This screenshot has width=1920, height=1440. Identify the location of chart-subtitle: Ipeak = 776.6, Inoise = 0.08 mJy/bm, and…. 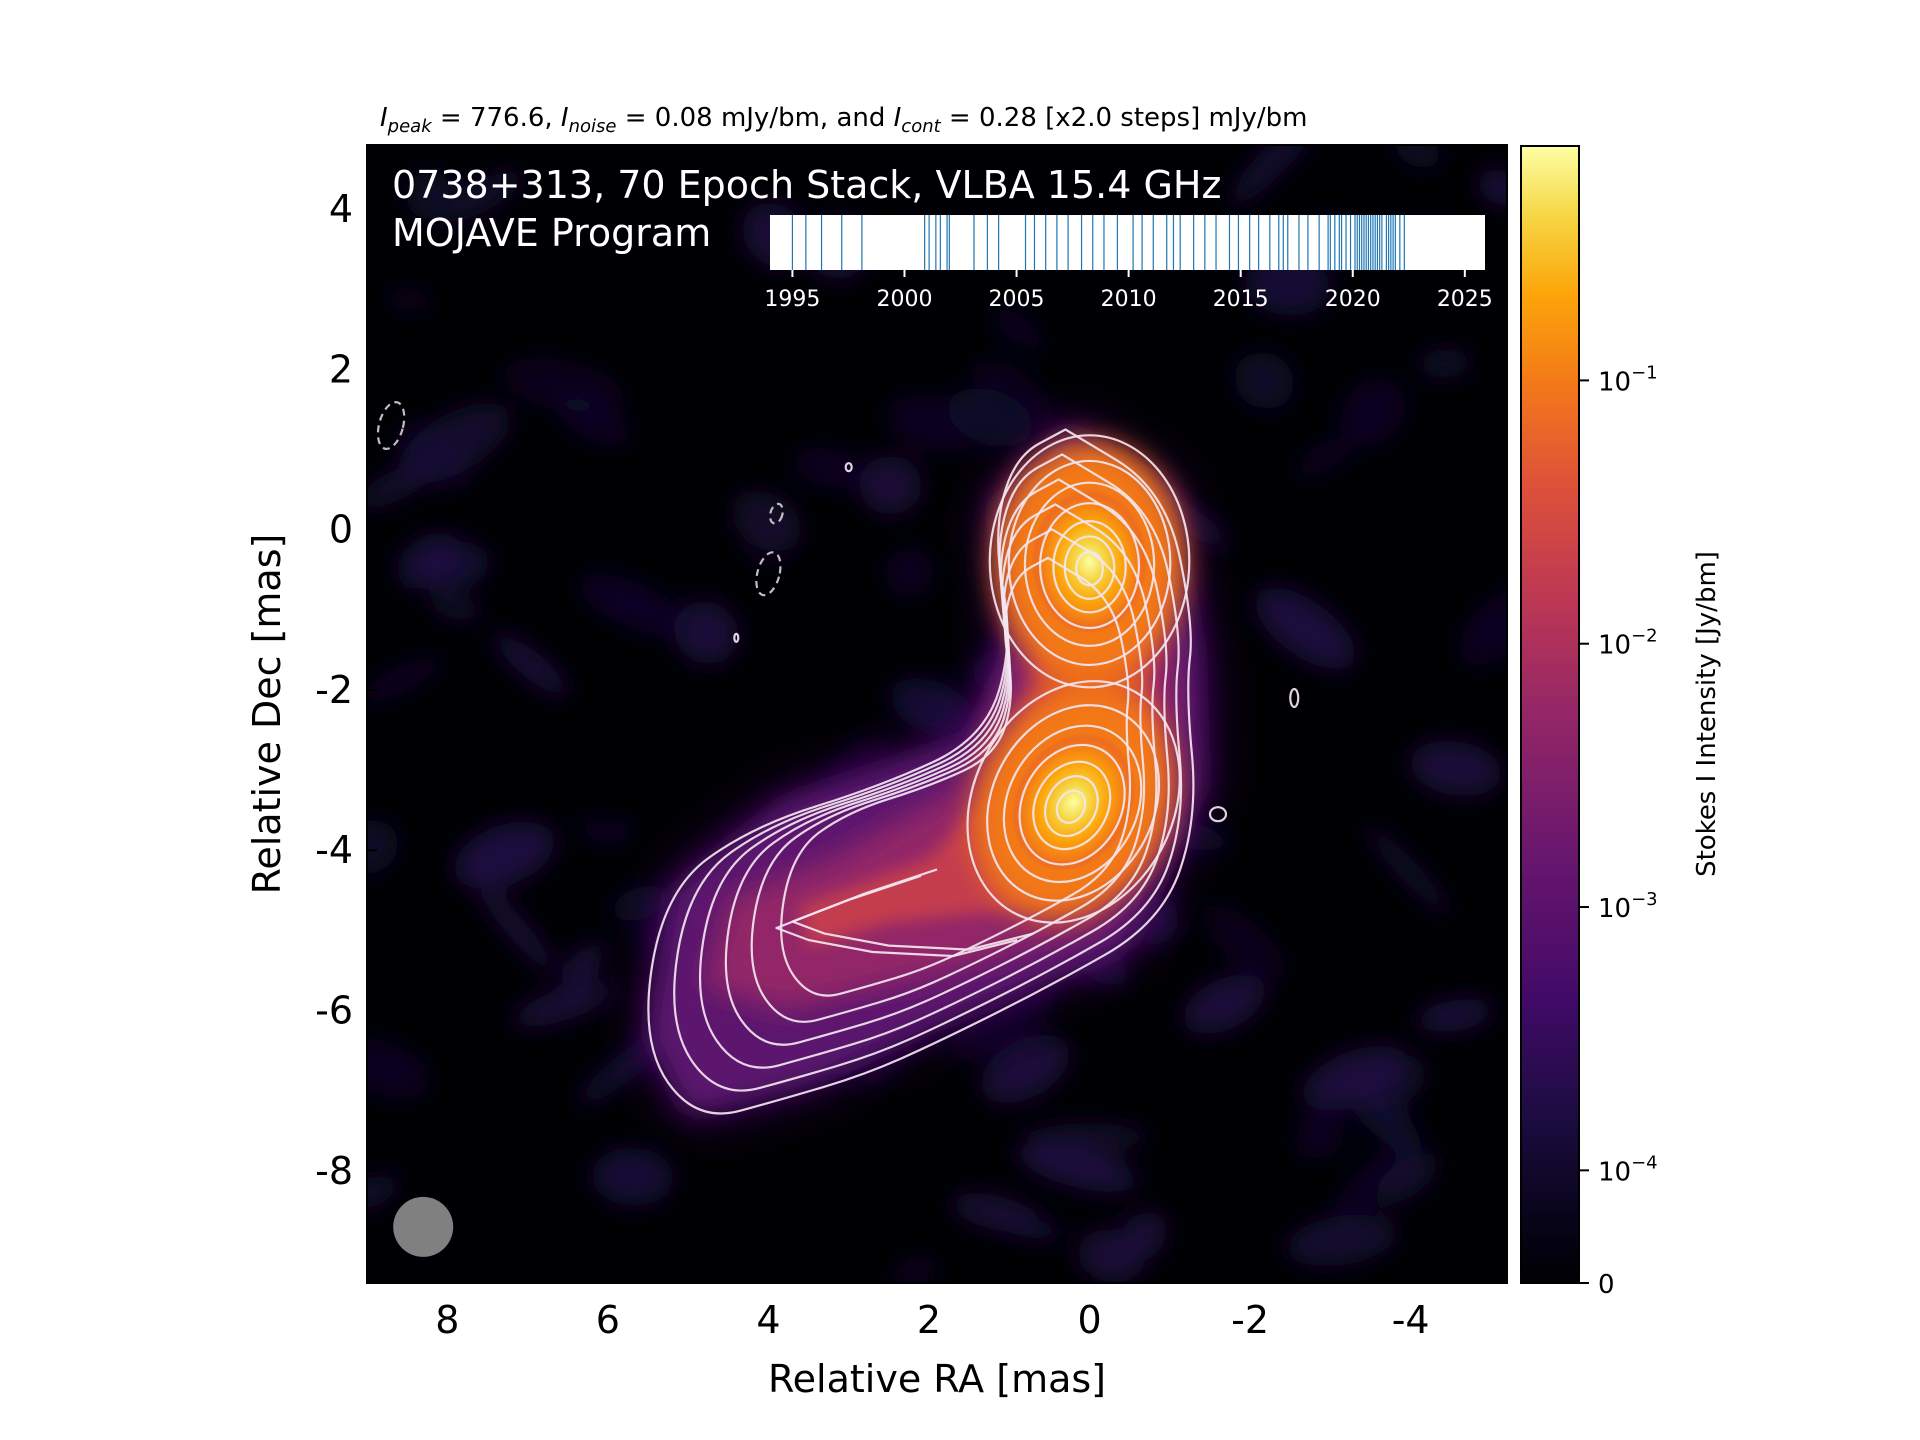
(843, 120).